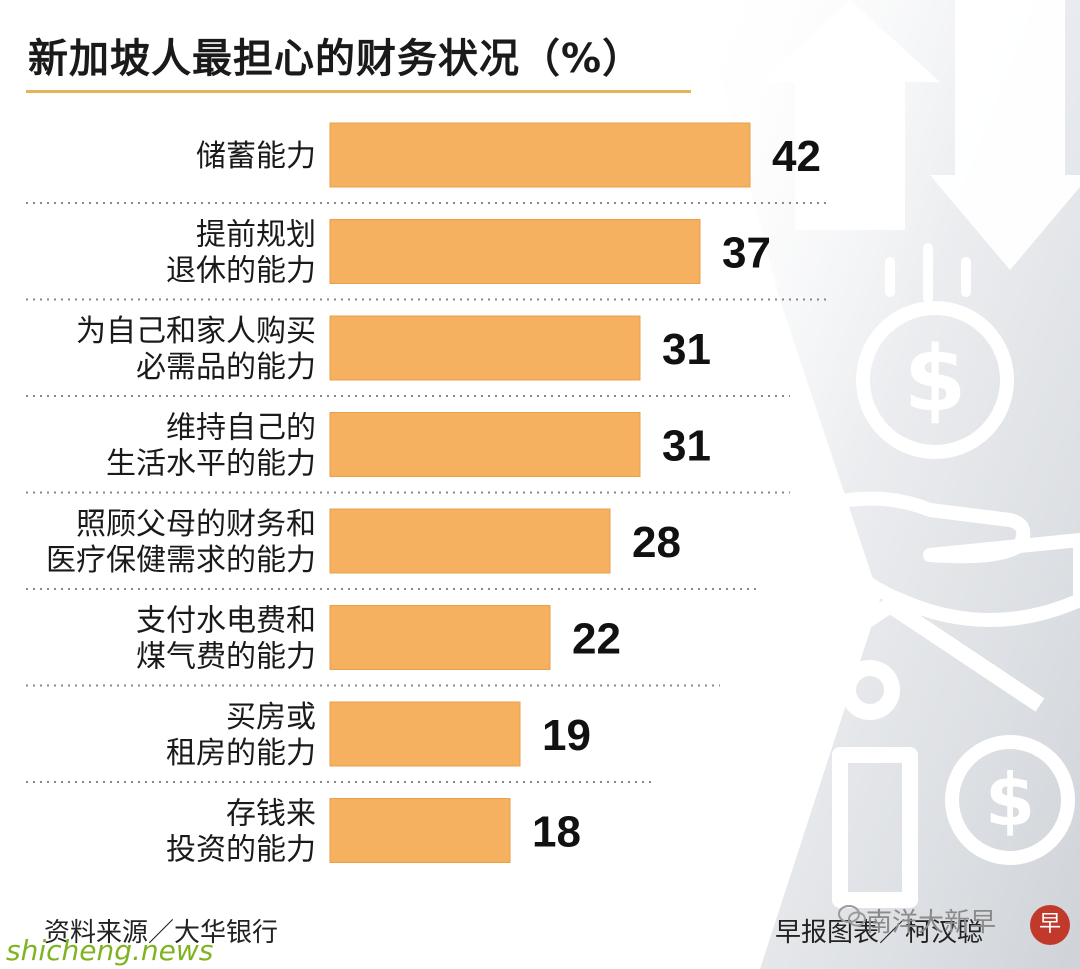 The image size is (1080, 969). What do you see at coordinates (196, 331) in the screenshot?
I see `category-label: 为自己和家人购买` at bounding box center [196, 331].